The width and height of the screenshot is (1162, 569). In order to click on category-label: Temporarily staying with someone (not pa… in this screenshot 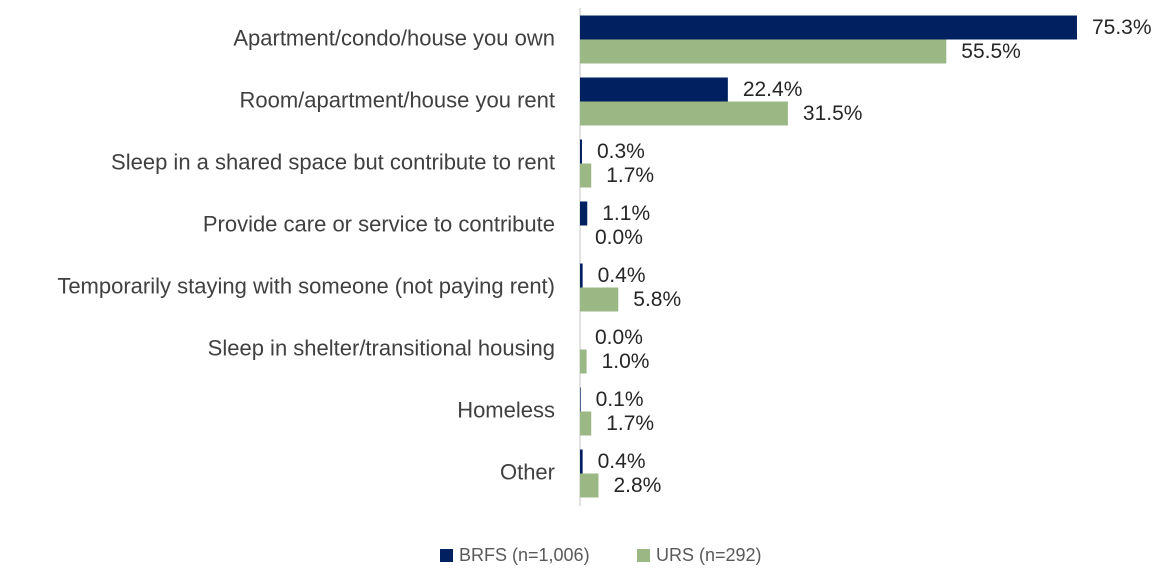, I will do `click(306, 285)`.